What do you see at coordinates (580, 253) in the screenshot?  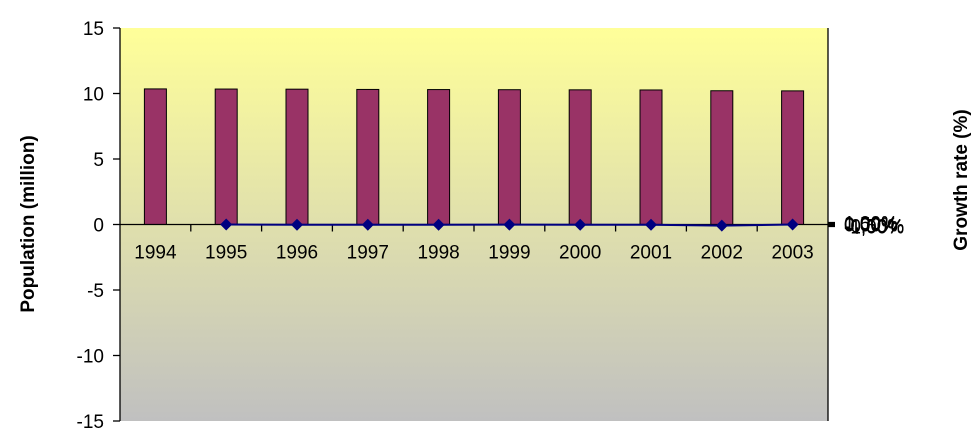 I see `x-tick-label: 2000` at bounding box center [580, 253].